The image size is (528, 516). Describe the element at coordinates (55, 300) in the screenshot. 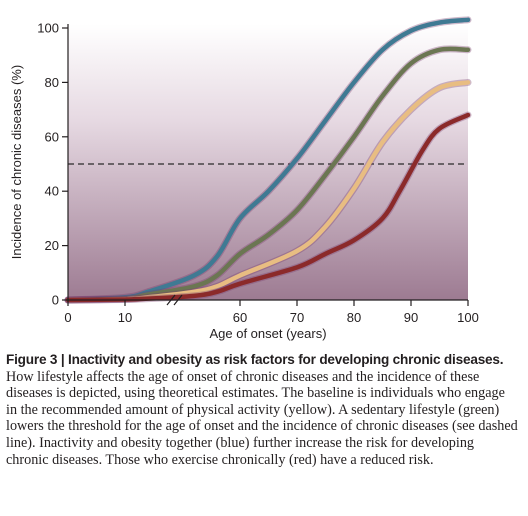

I see `y-tick-label: 0` at that location.